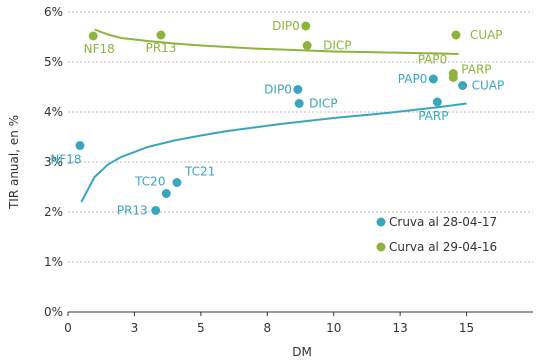  Describe the element at coordinates (267, 328) in the screenshot. I see `x-tick-label: 8` at that location.